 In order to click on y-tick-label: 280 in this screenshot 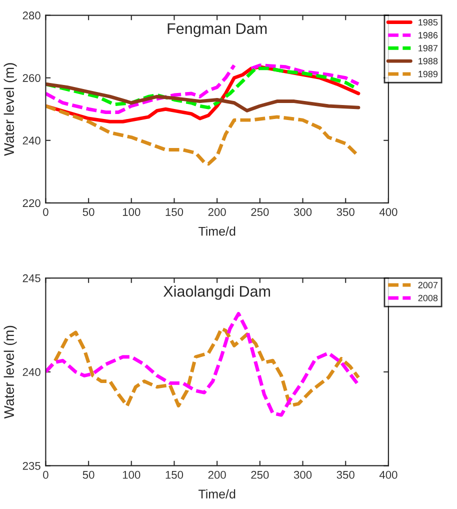, I will do `click(31, 16)`.